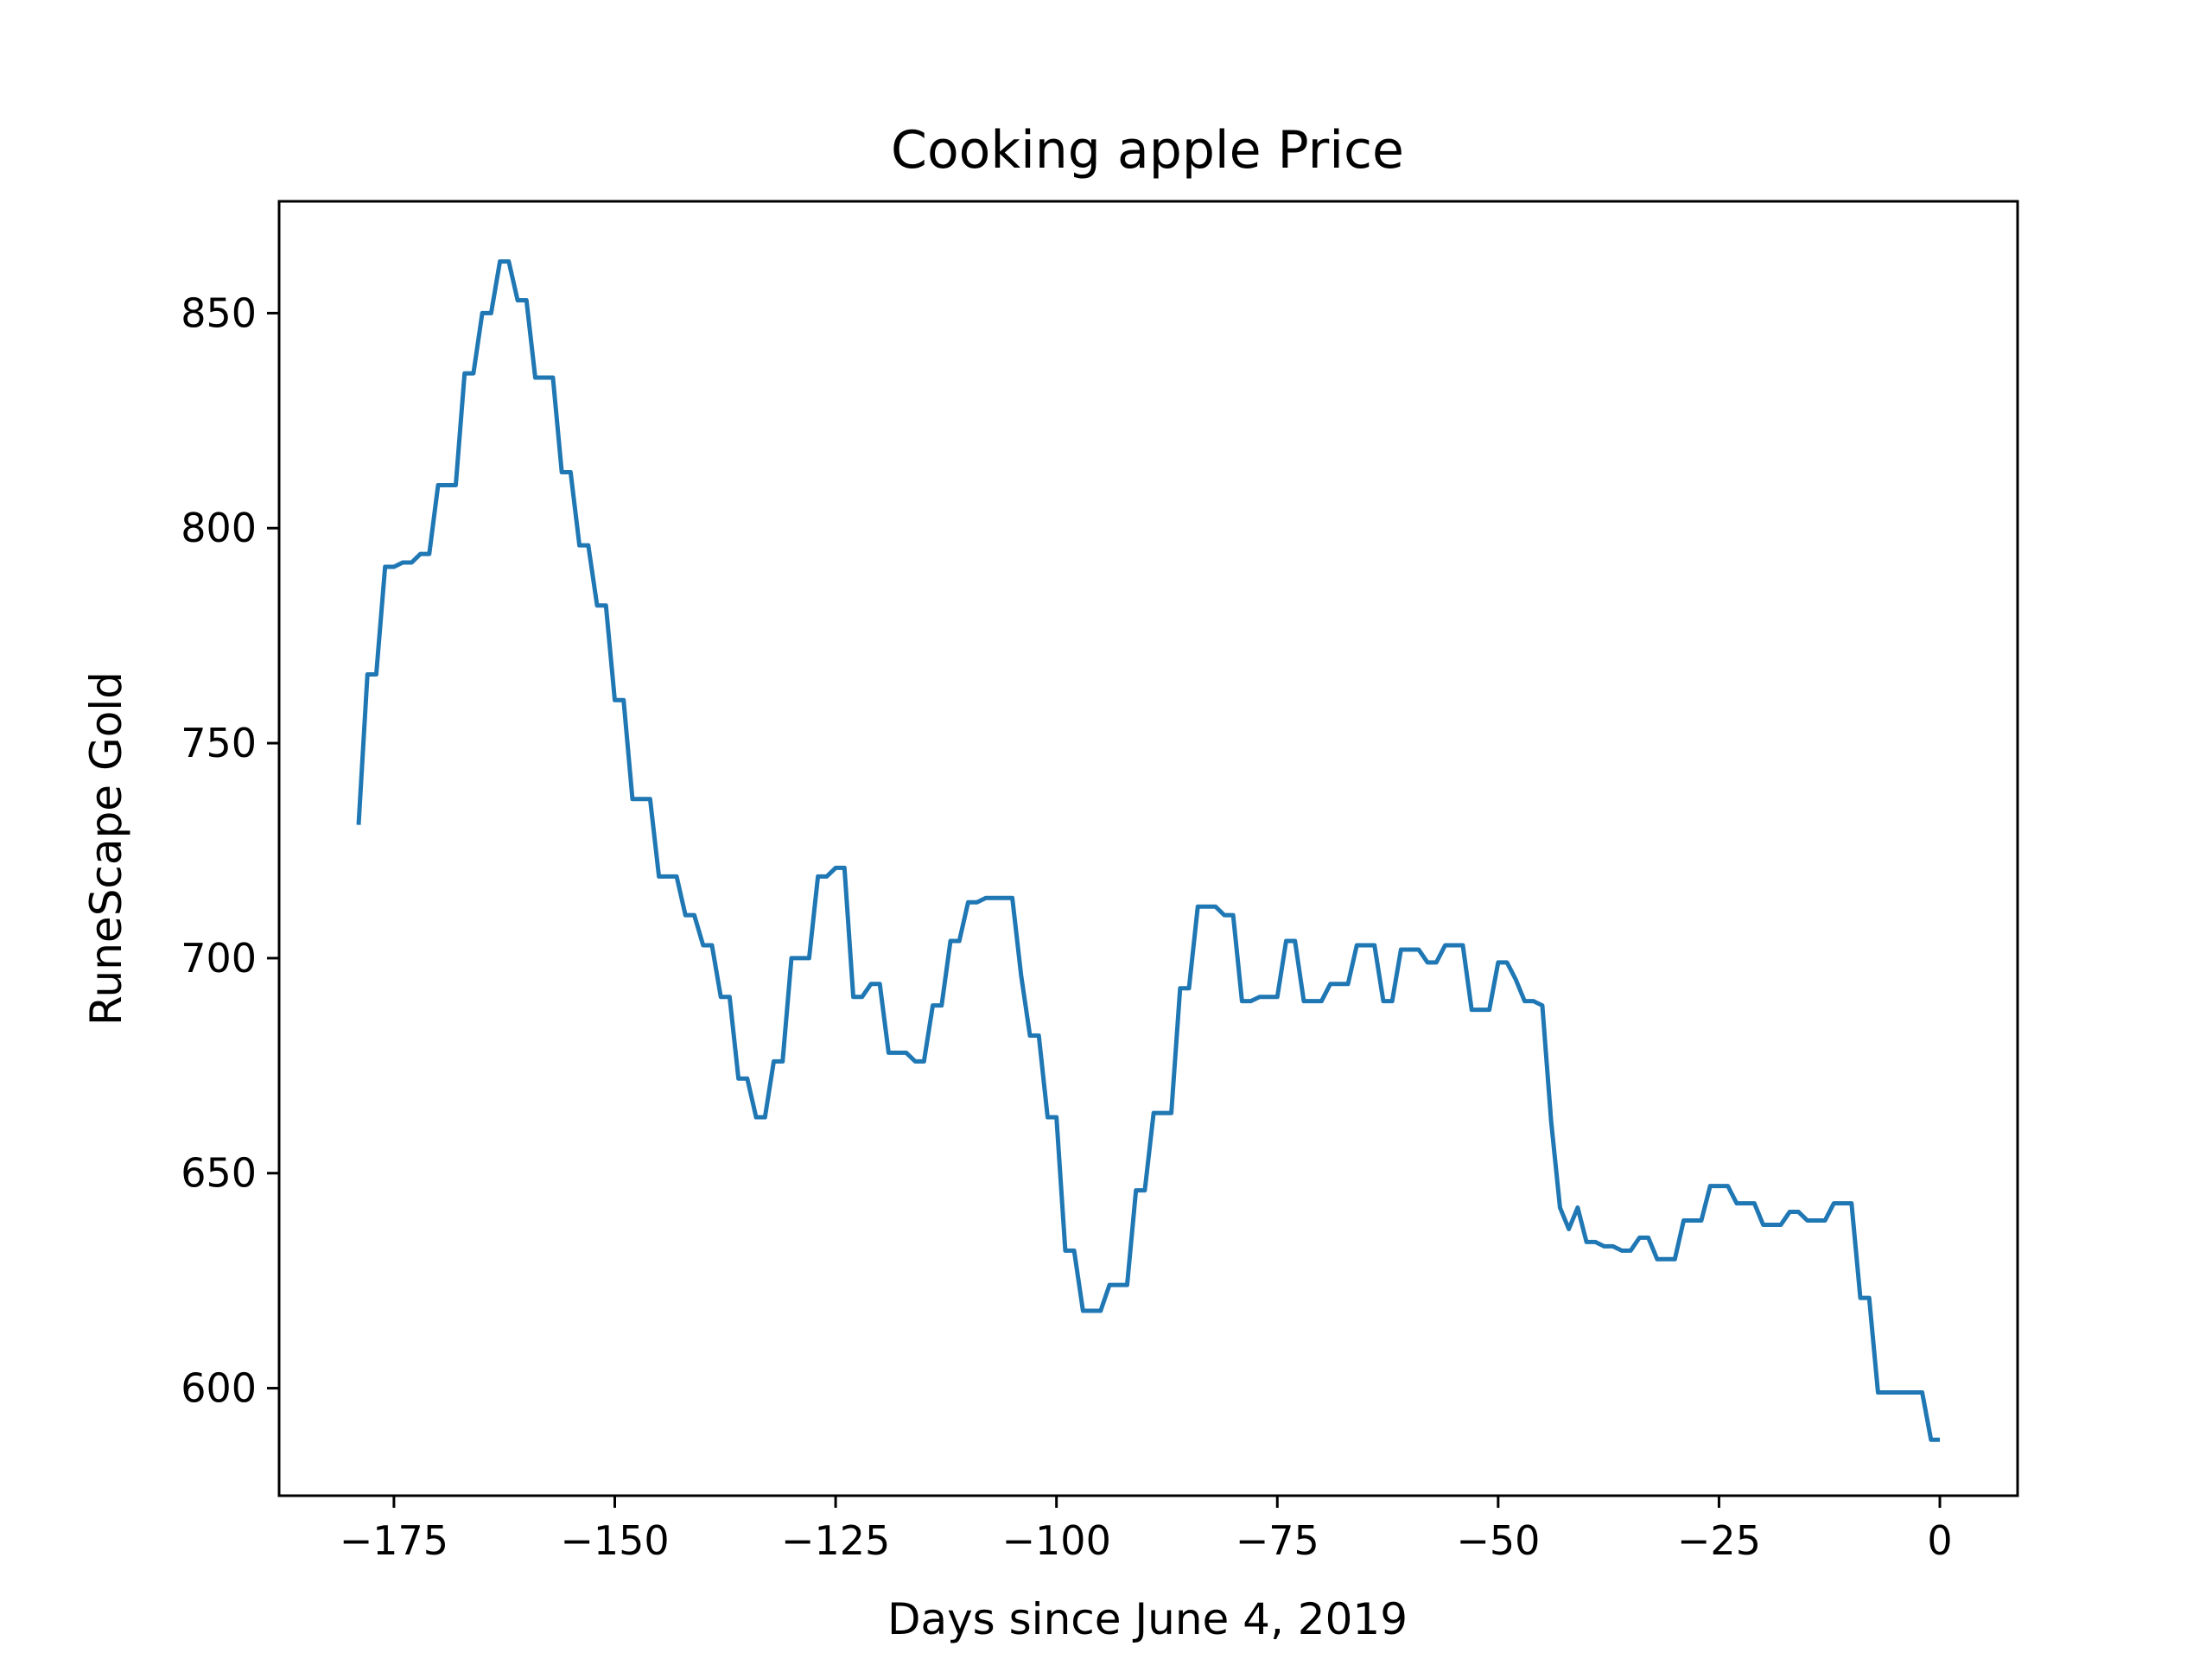 This screenshot has height=1659, width=2212. What do you see at coordinates (1277, 1540) in the screenshot?
I see `x-tick-label: −75` at bounding box center [1277, 1540].